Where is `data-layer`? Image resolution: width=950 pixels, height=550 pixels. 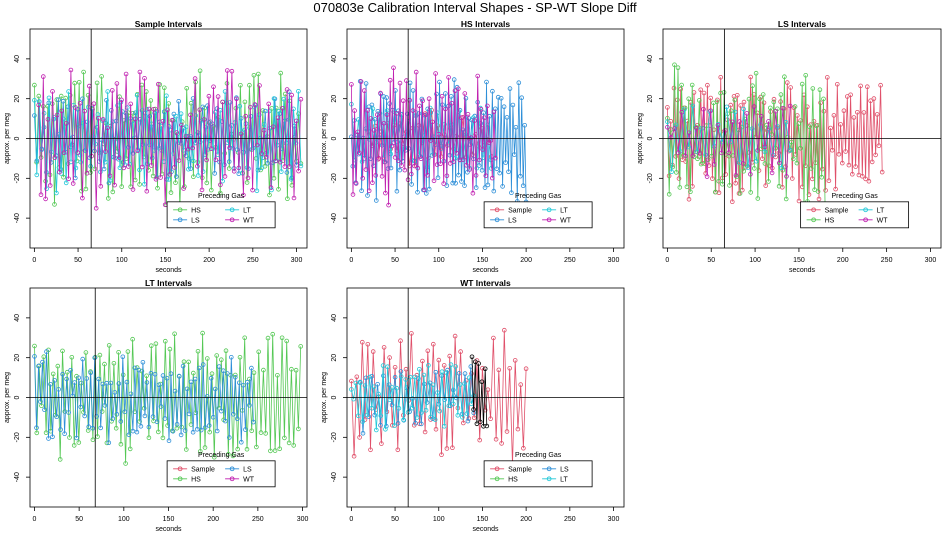 data-layer is located at coordinates (168, 398).